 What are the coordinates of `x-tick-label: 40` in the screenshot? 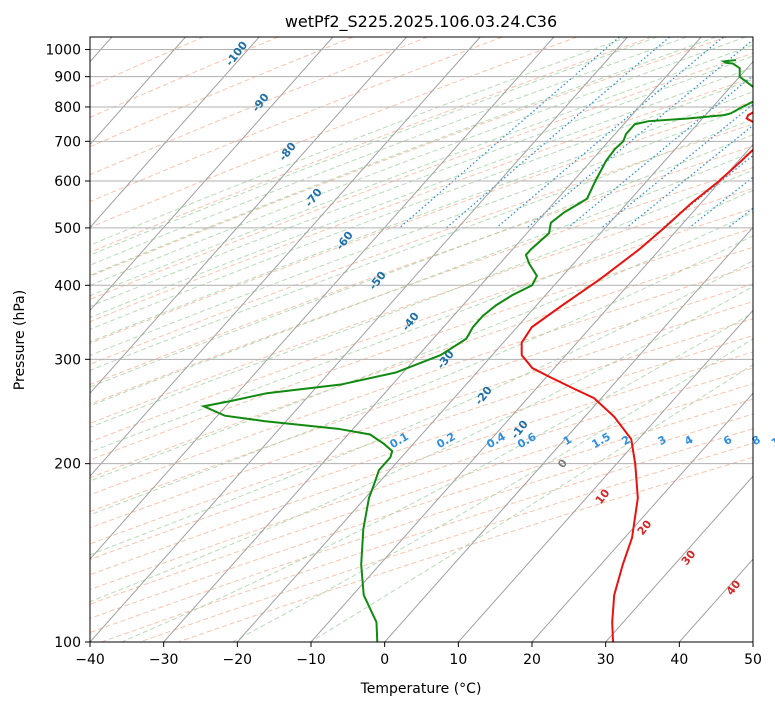 It's located at (679, 660).